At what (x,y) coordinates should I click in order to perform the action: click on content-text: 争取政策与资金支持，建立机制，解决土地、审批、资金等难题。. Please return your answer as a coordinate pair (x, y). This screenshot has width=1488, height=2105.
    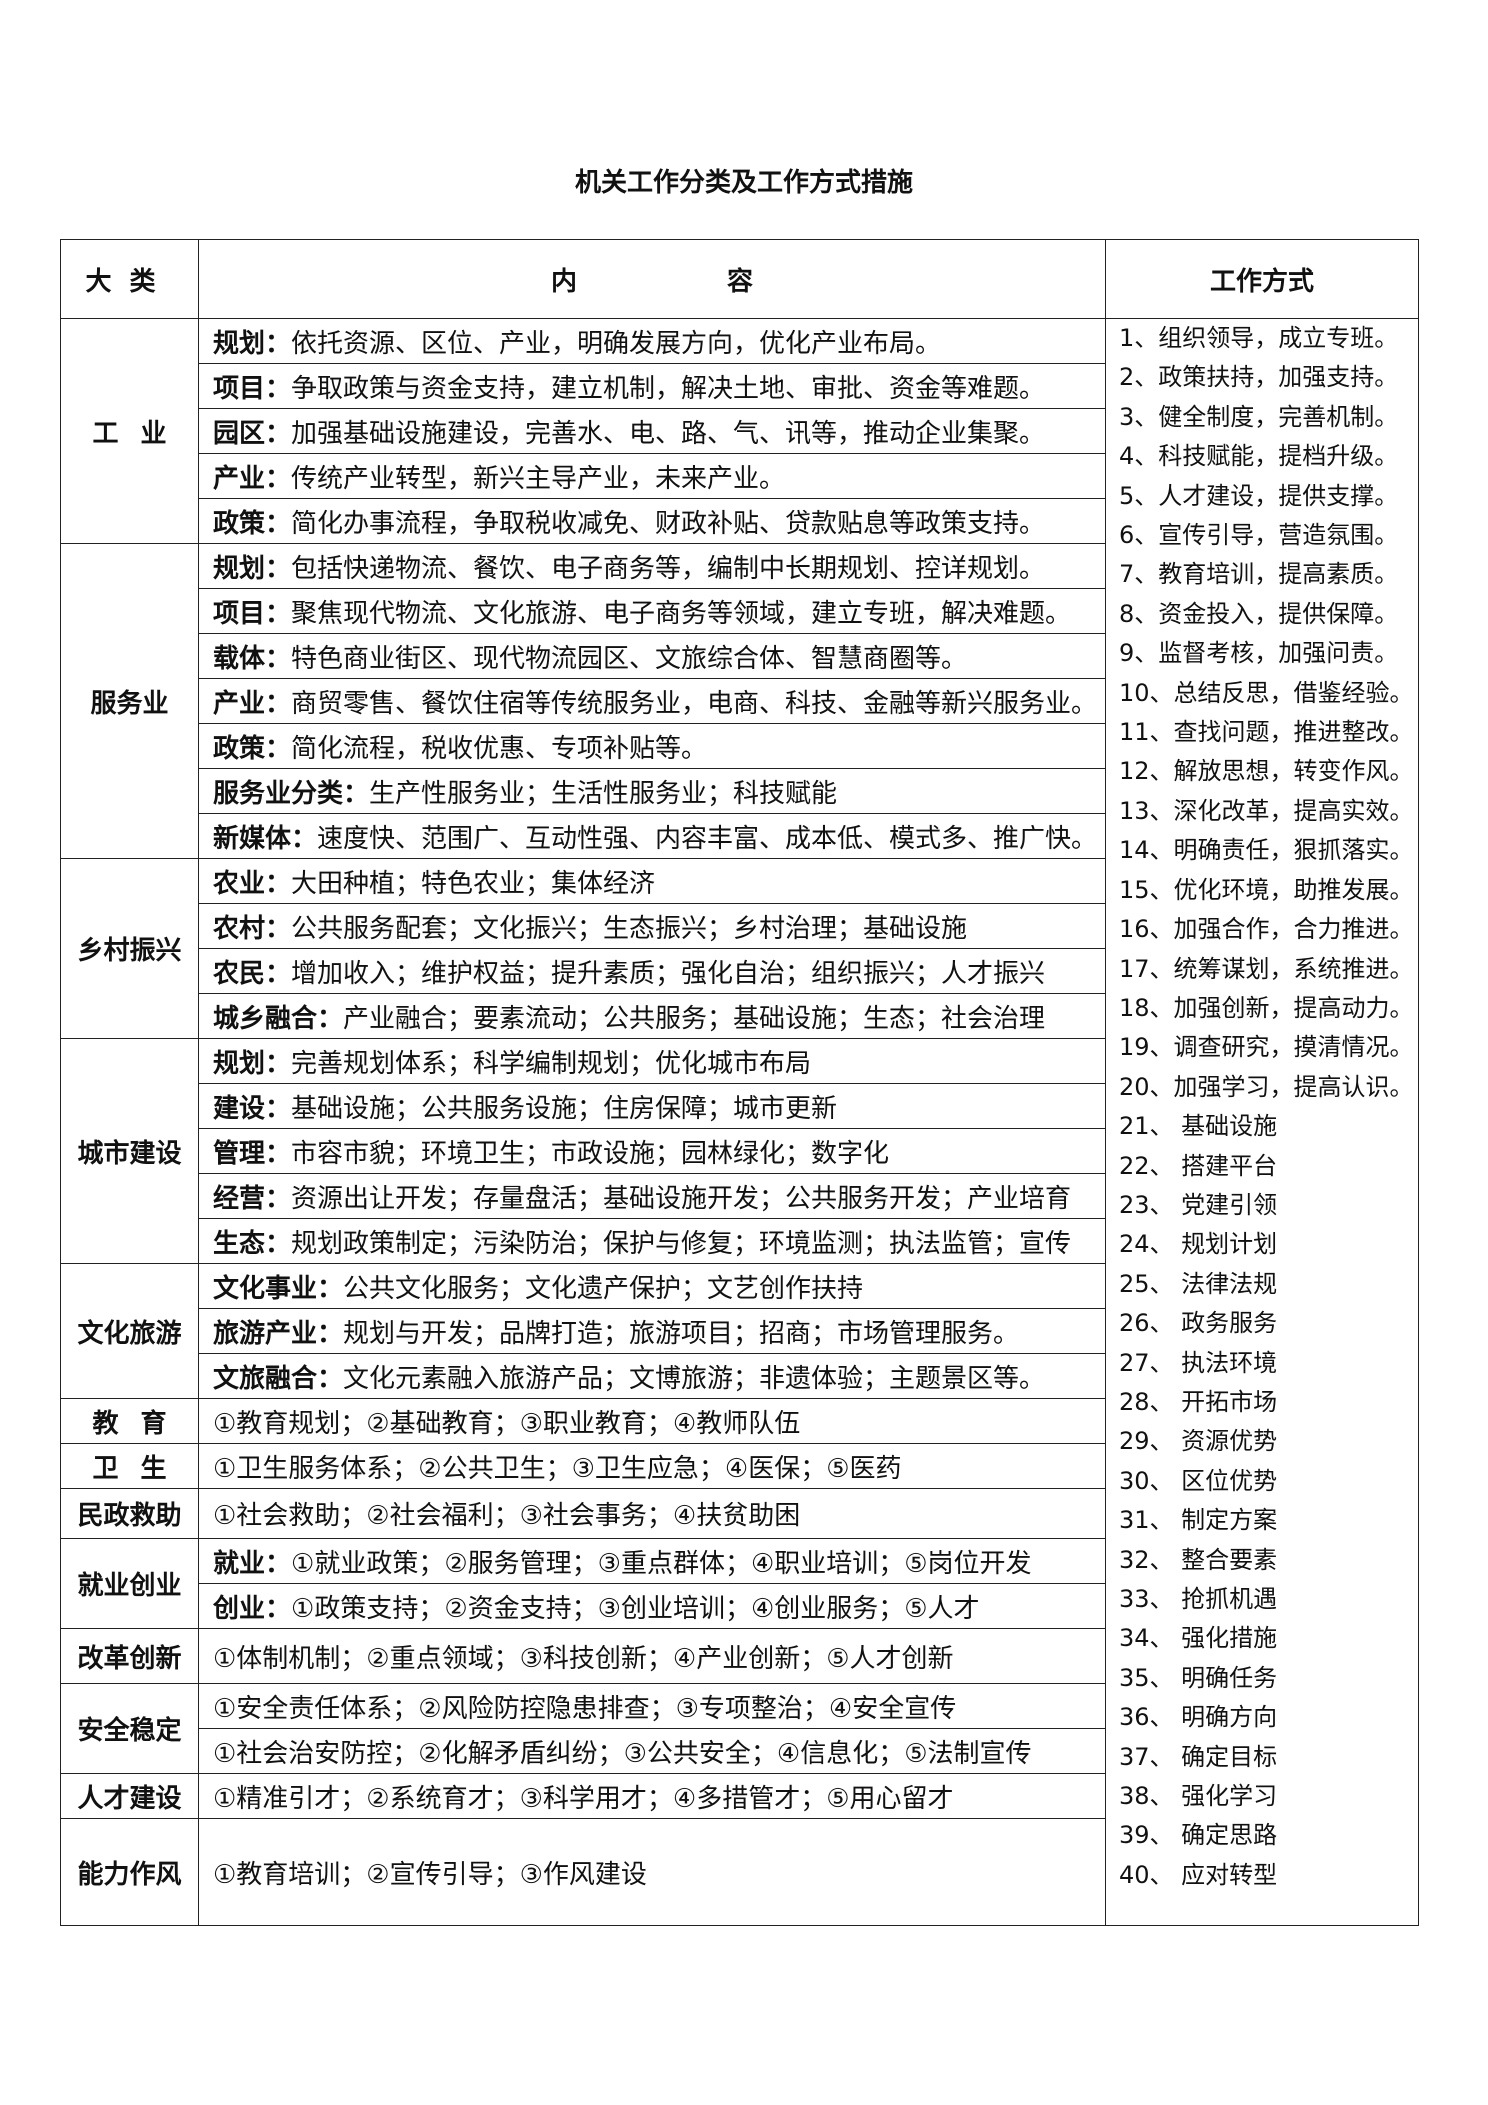
    Looking at the image, I should click on (668, 388).